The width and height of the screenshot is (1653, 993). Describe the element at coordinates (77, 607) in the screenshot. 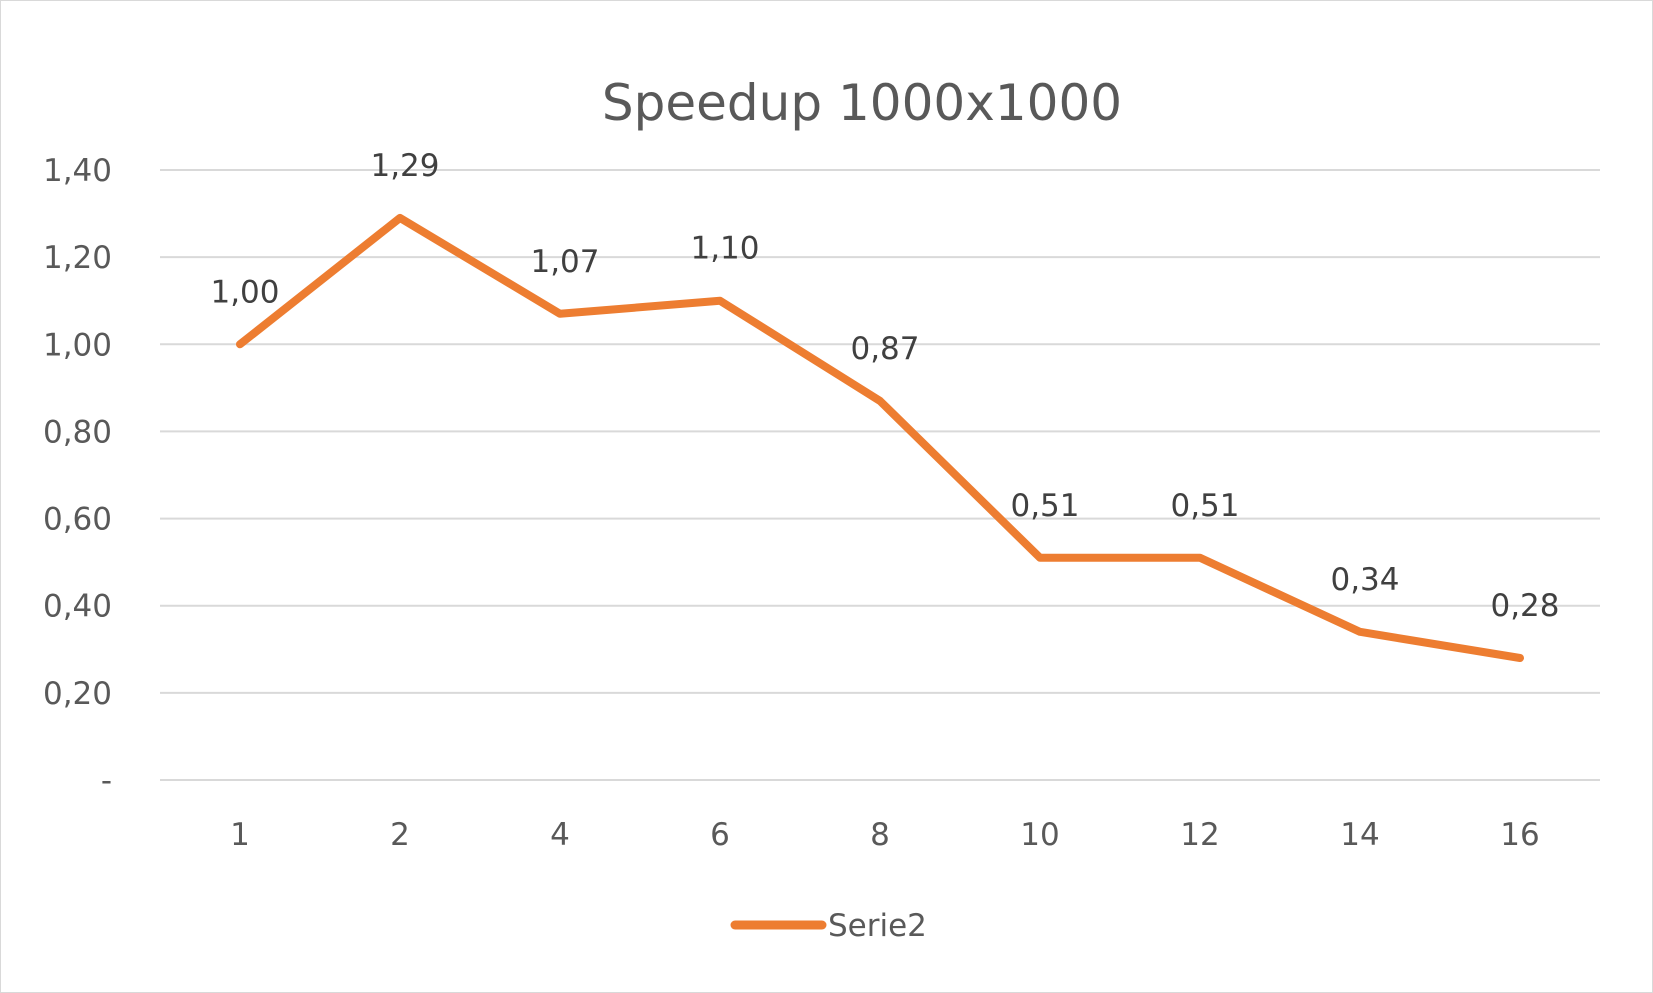

I see `y-tick-label: 0,40` at that location.